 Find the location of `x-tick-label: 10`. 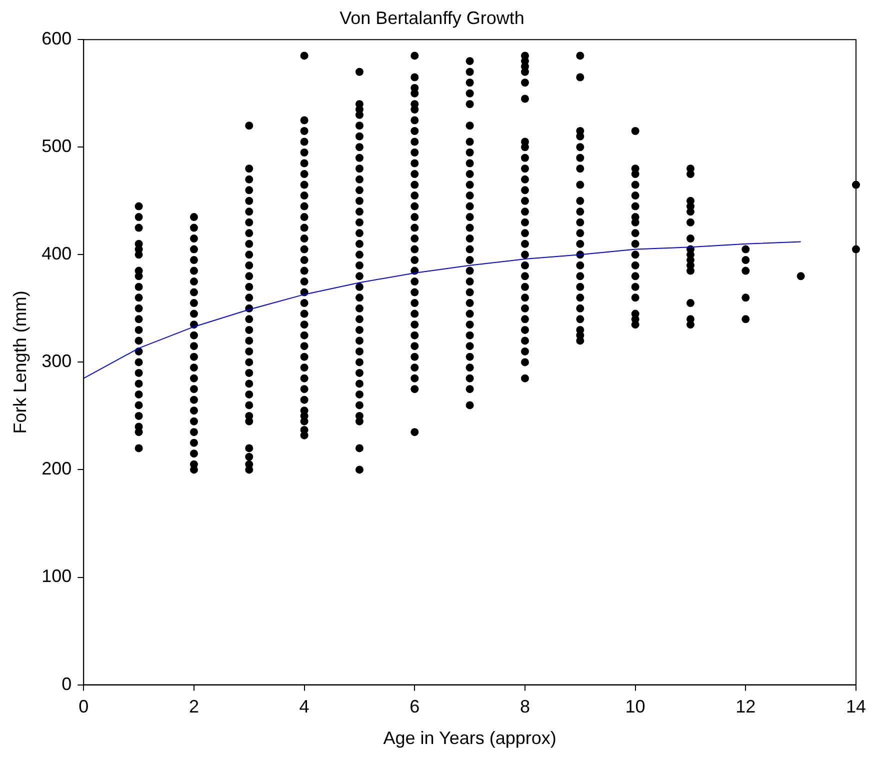

x-tick-label: 10 is located at coordinates (635, 706).